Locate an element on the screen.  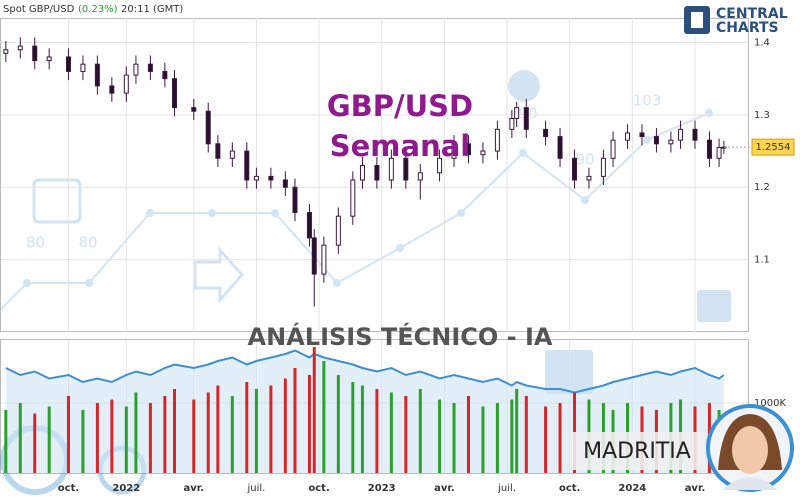
brand: MADRITIA is located at coordinates (637, 451).